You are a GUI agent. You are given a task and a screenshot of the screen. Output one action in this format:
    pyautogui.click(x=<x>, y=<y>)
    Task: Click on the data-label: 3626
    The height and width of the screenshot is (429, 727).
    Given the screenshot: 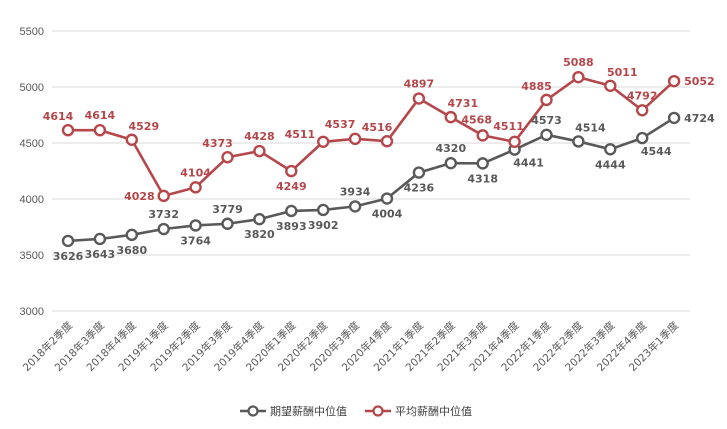 What is the action you would take?
    pyautogui.click(x=68, y=256)
    